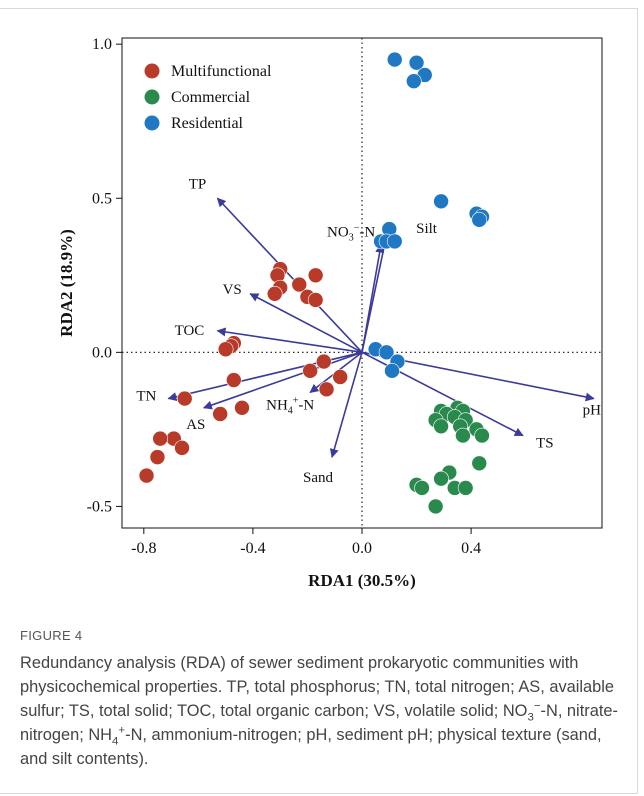 This screenshot has height=796, width=644. What do you see at coordinates (252, 548) in the screenshot?
I see `x-tick-label: -0.4` at bounding box center [252, 548].